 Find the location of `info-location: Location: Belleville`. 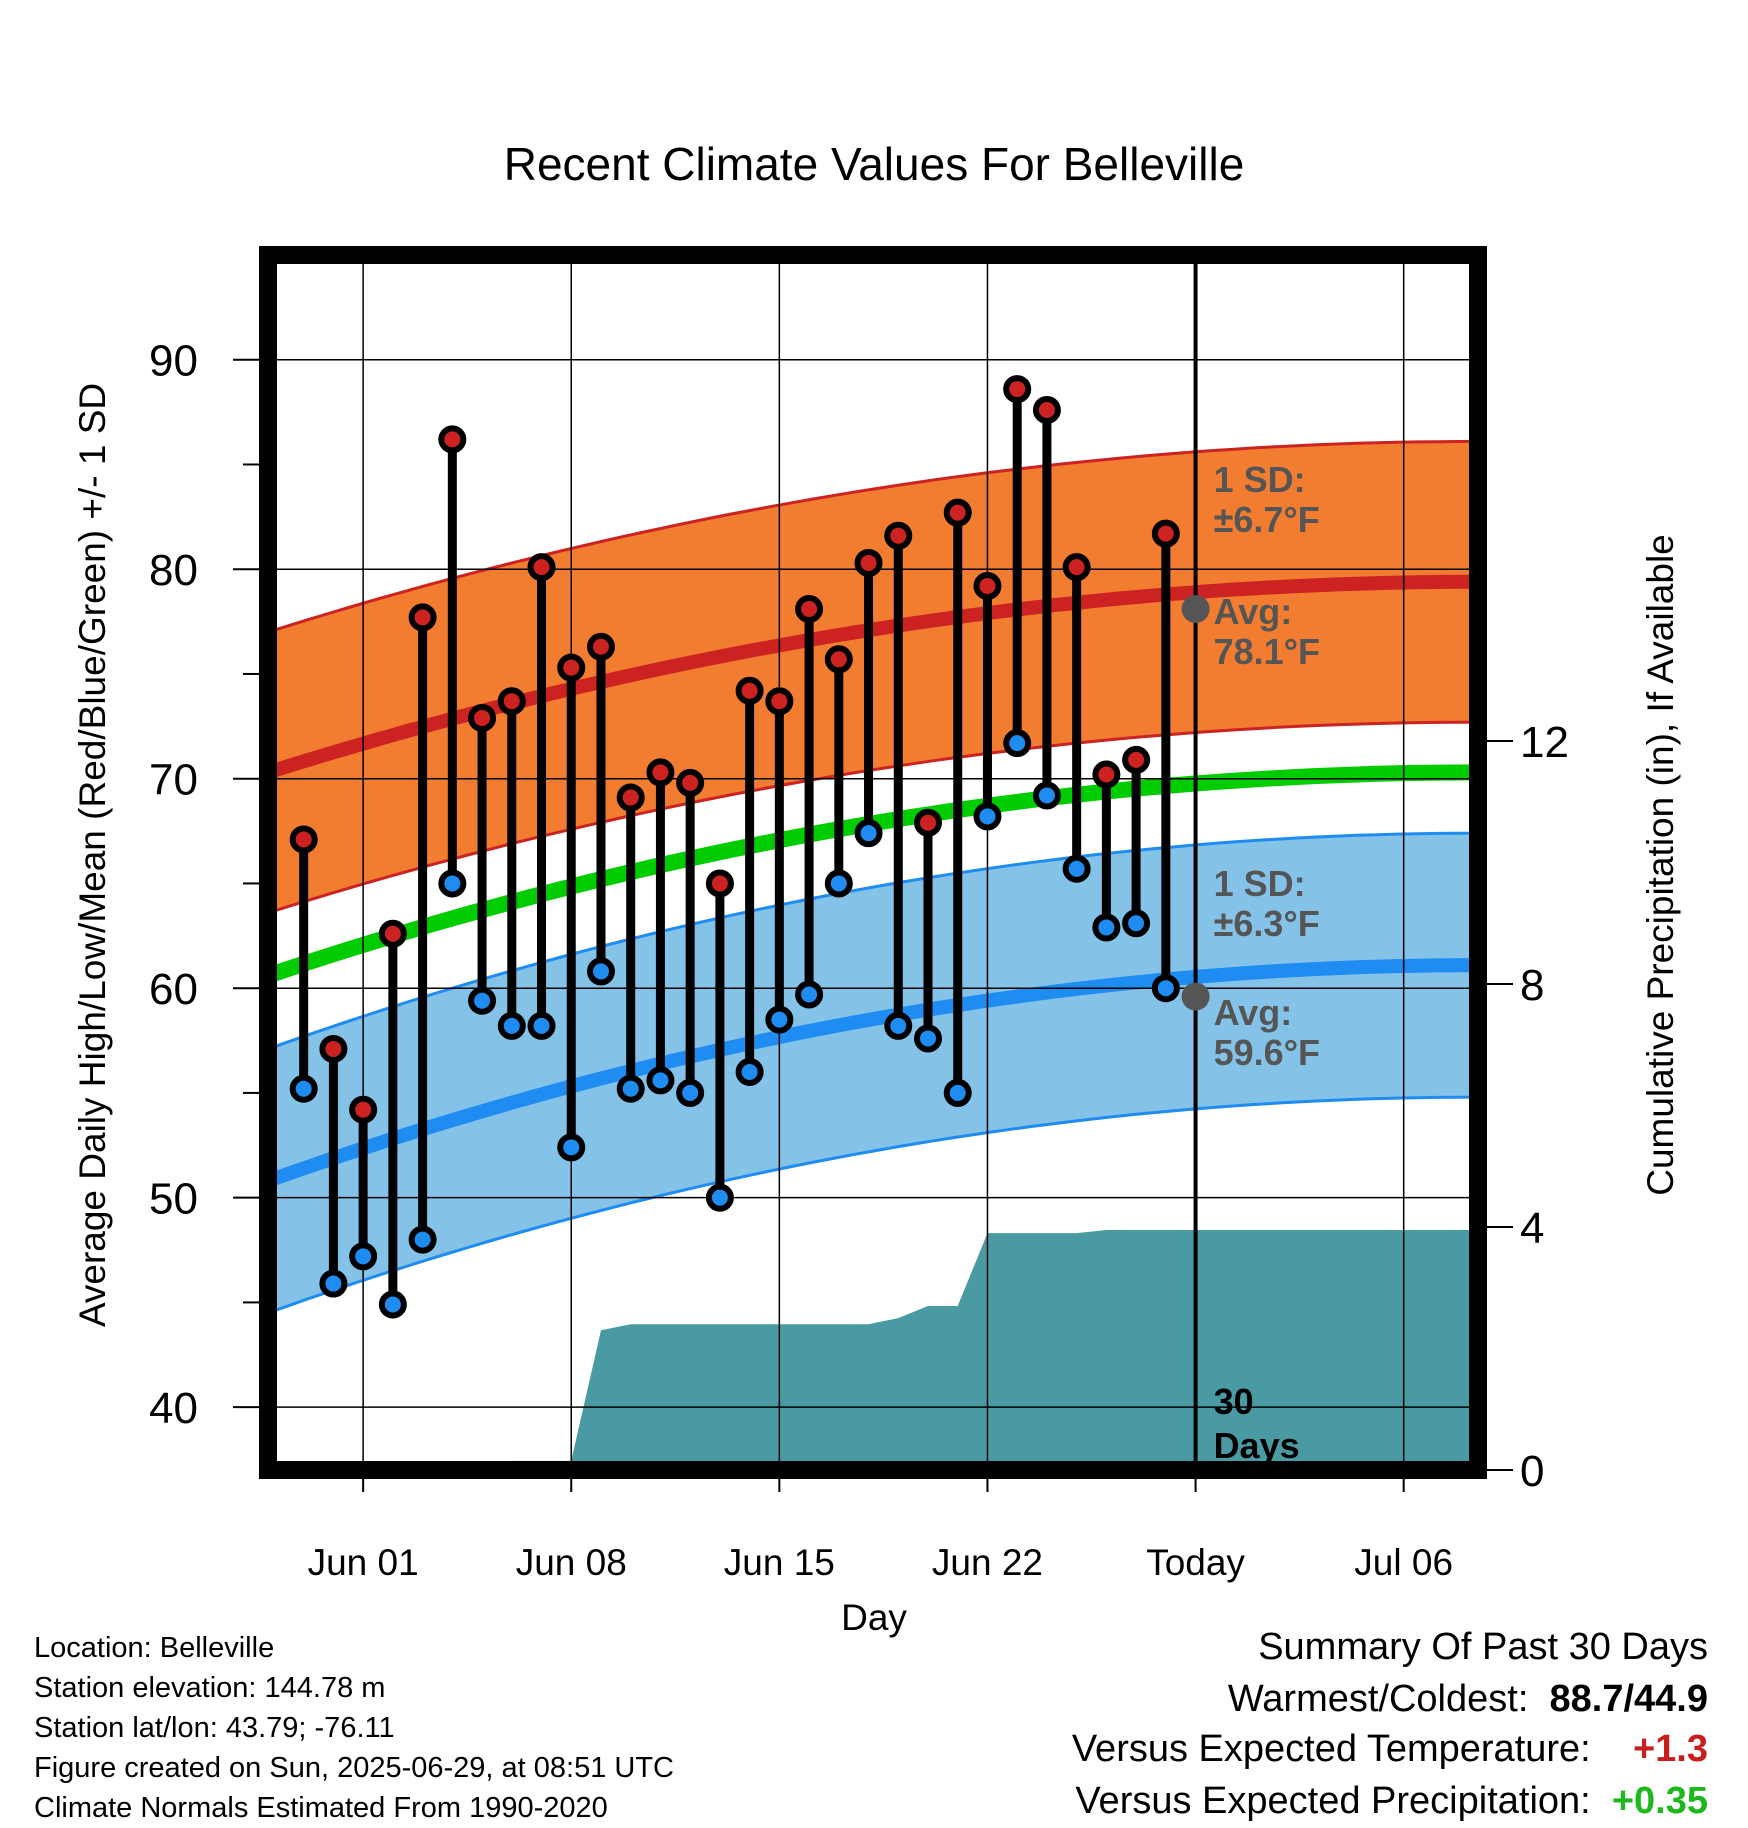

info-location: Location: Belleville is located at coordinates (154, 1648).